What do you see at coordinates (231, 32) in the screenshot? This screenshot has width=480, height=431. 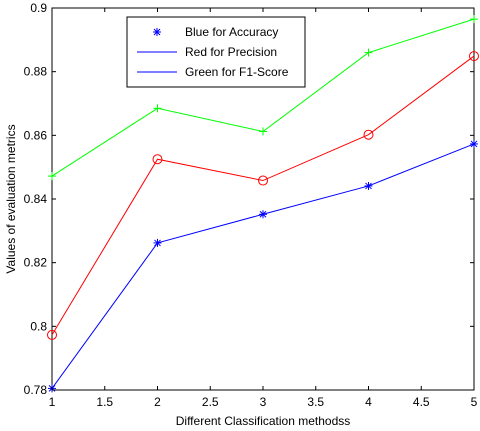 I see `legend-label-1: Blue for Accuracy` at bounding box center [231, 32].